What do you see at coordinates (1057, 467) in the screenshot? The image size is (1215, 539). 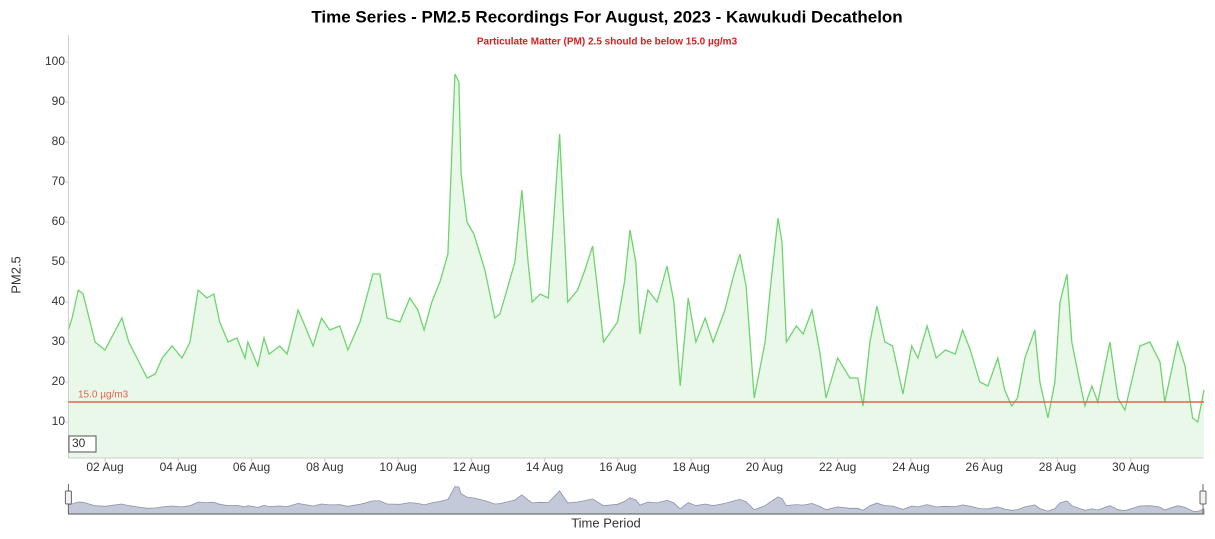 I see `x-tick-label: 28 Aug` at bounding box center [1057, 467].